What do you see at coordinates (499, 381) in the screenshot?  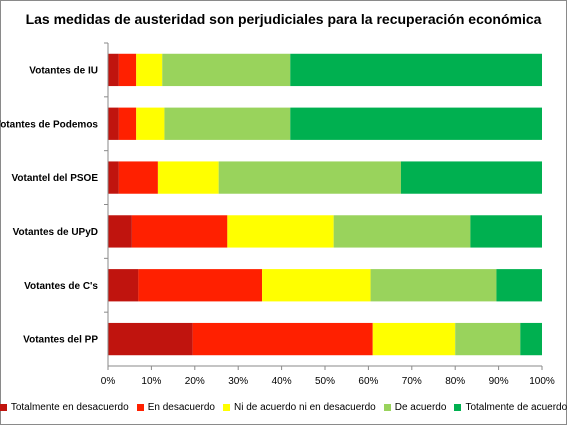 I see `x-tick-label: 90%` at bounding box center [499, 381].